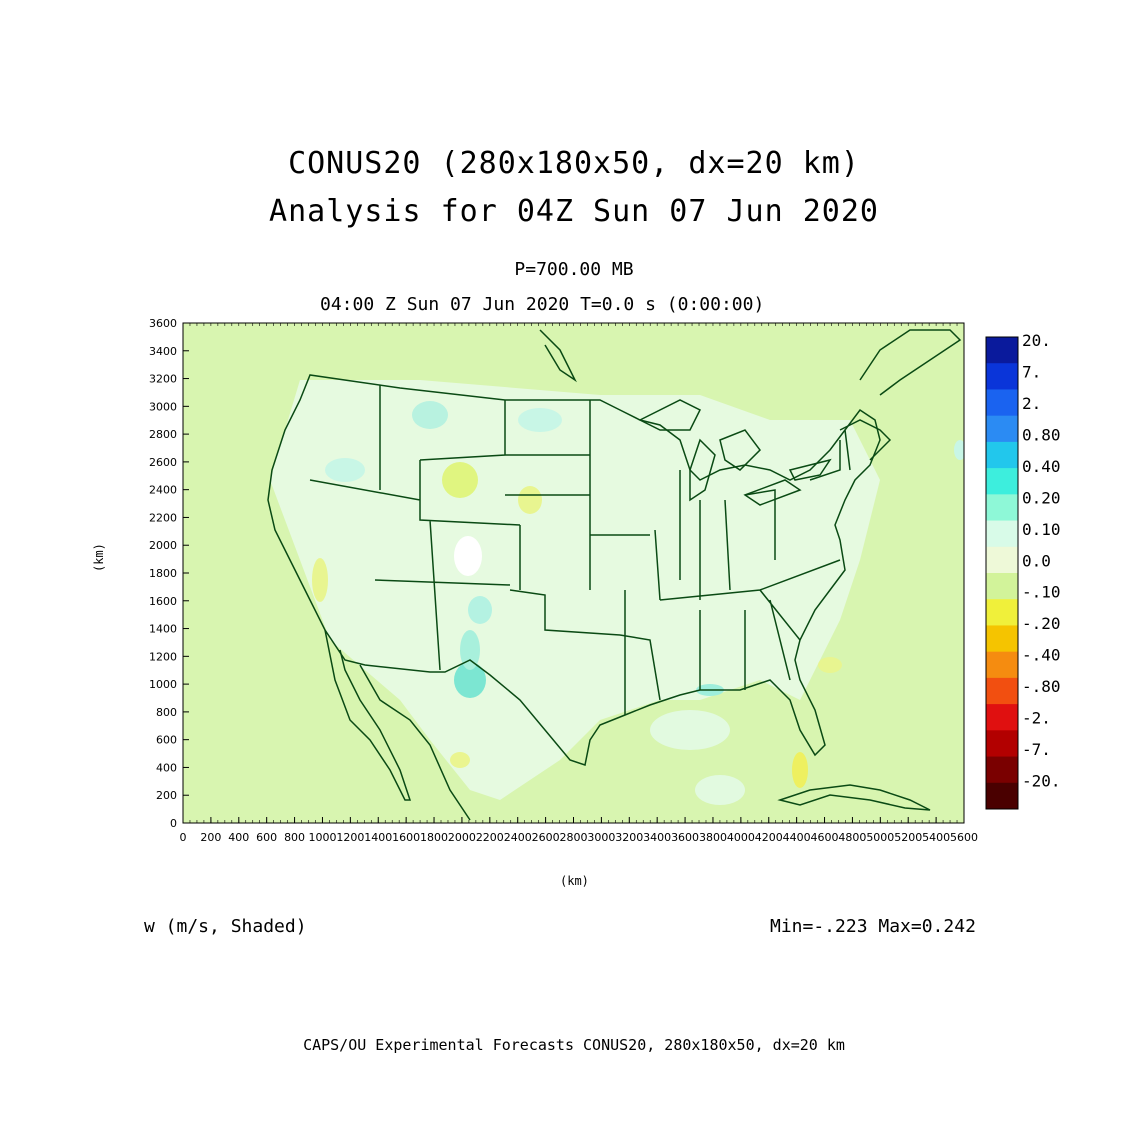 This screenshot has height=1148, width=1148. Describe the element at coordinates (378, 837) in the screenshot. I see `x-tick-label: 1400` at that location.